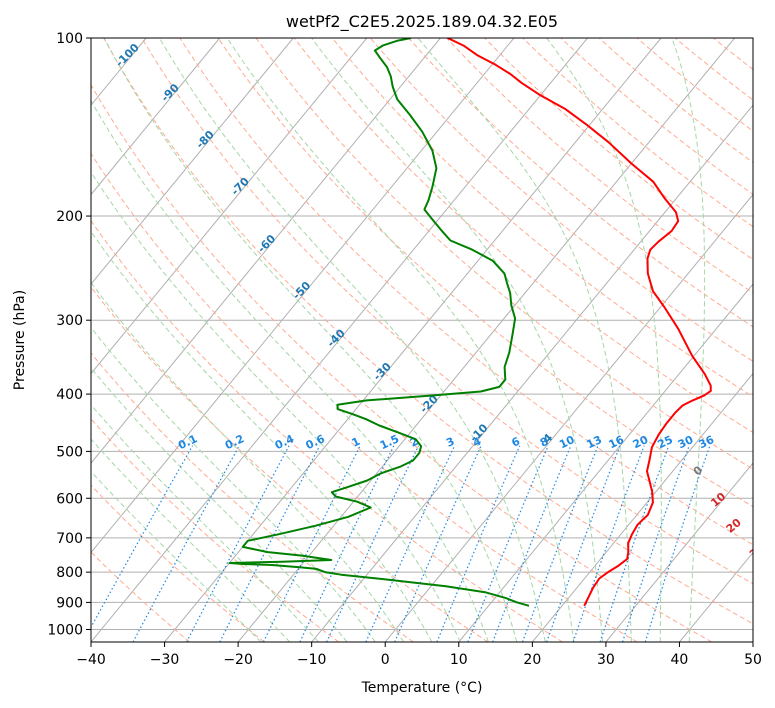  What do you see at coordinates (385, 660) in the screenshot?
I see `x-tick-label: 0` at bounding box center [385, 660].